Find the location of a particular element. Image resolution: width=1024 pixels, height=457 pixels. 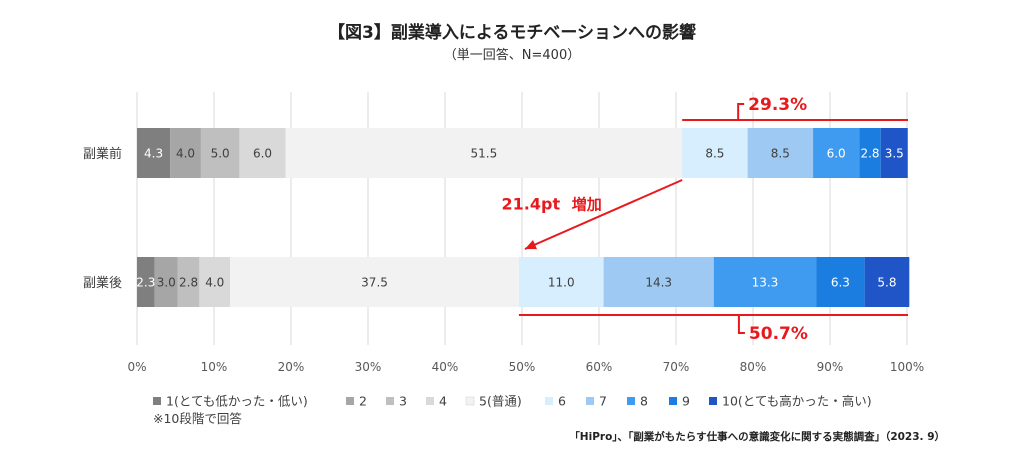

data-label: 14.3 is located at coordinates (658, 283).